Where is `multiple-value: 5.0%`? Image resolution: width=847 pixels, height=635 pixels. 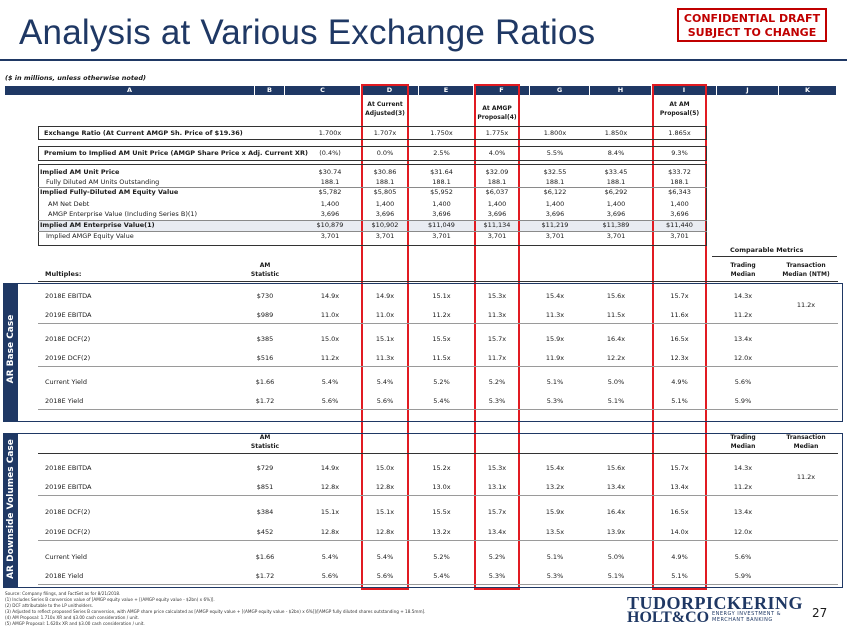
multiple-value: 5.0% is located at coordinates (616, 557).